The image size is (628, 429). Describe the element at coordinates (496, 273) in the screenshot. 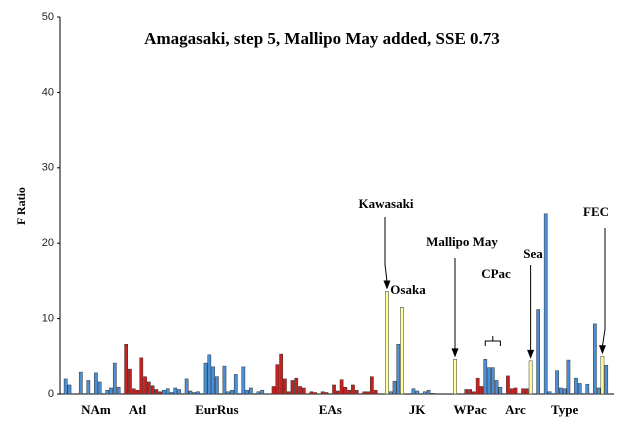

I see `annotation: CPac` at that location.